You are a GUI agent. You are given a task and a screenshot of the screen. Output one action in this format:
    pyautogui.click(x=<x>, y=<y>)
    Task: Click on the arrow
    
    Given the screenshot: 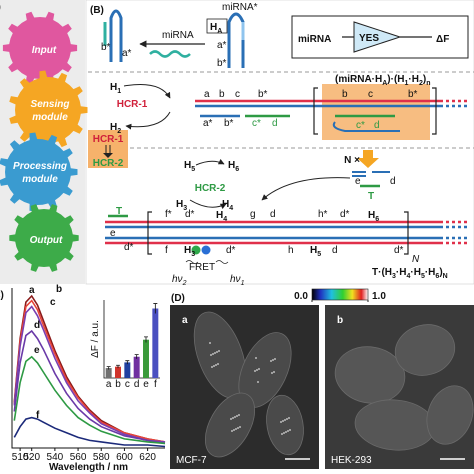 What is the action you would take?
    pyautogui.click(x=208, y=204)
    